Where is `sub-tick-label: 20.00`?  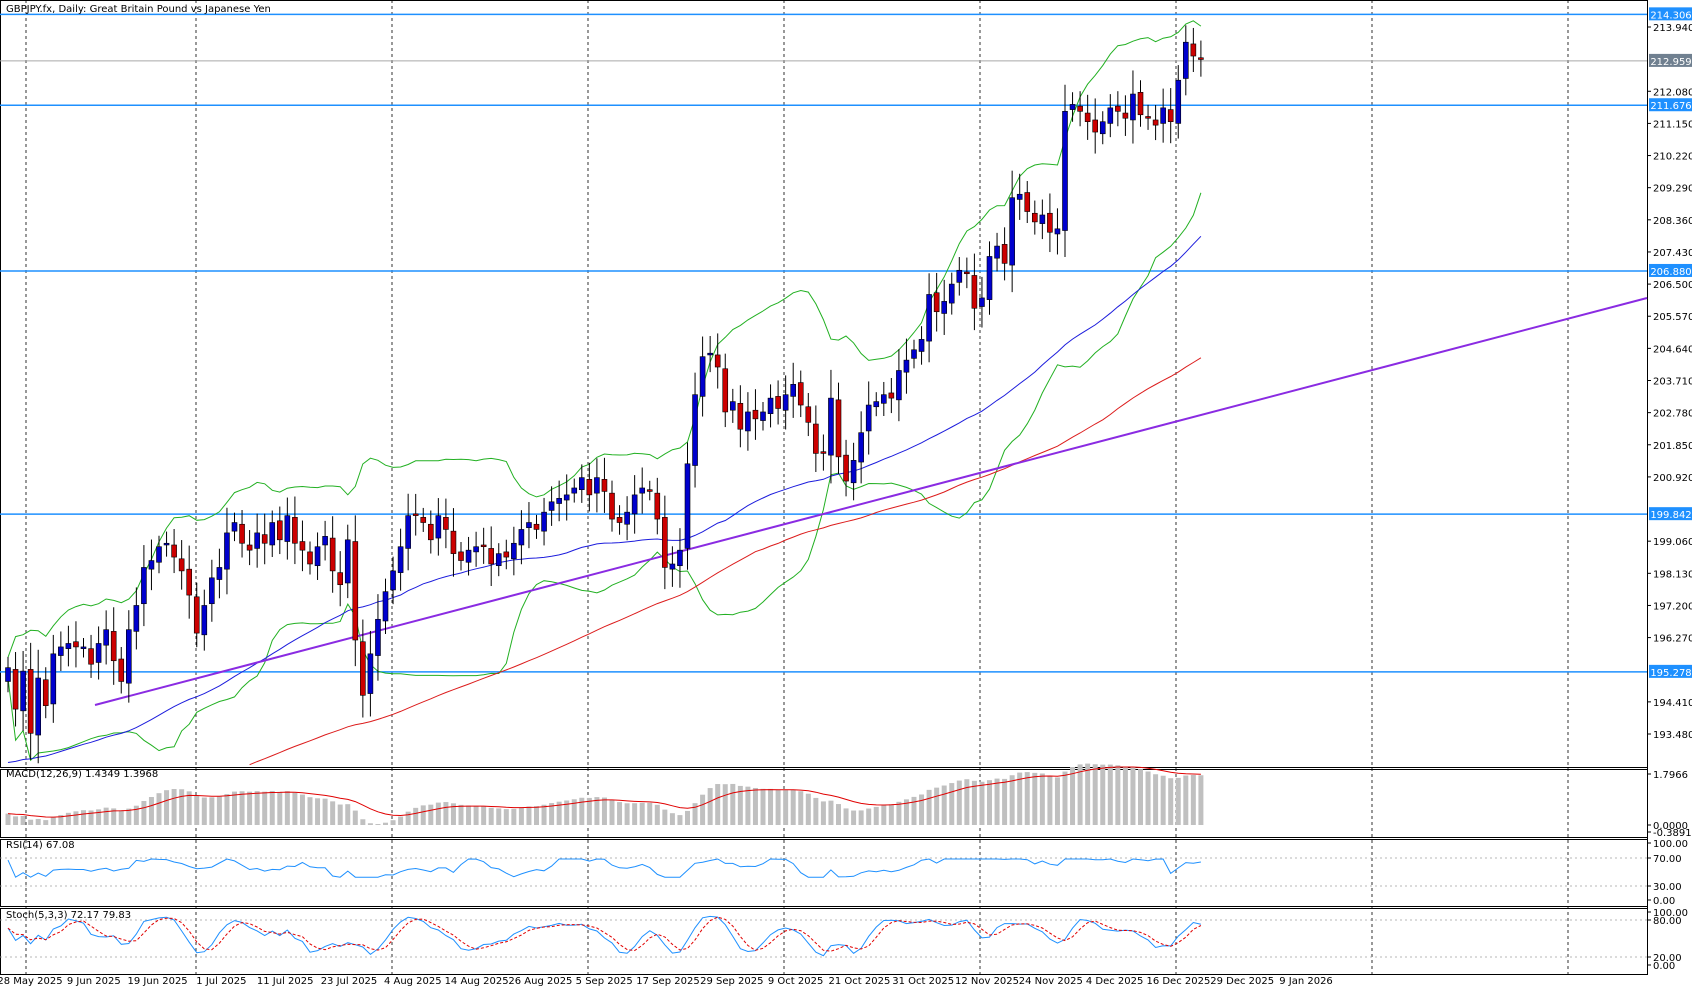
sub-tick-label: 20.00 is located at coordinates (1667, 958).